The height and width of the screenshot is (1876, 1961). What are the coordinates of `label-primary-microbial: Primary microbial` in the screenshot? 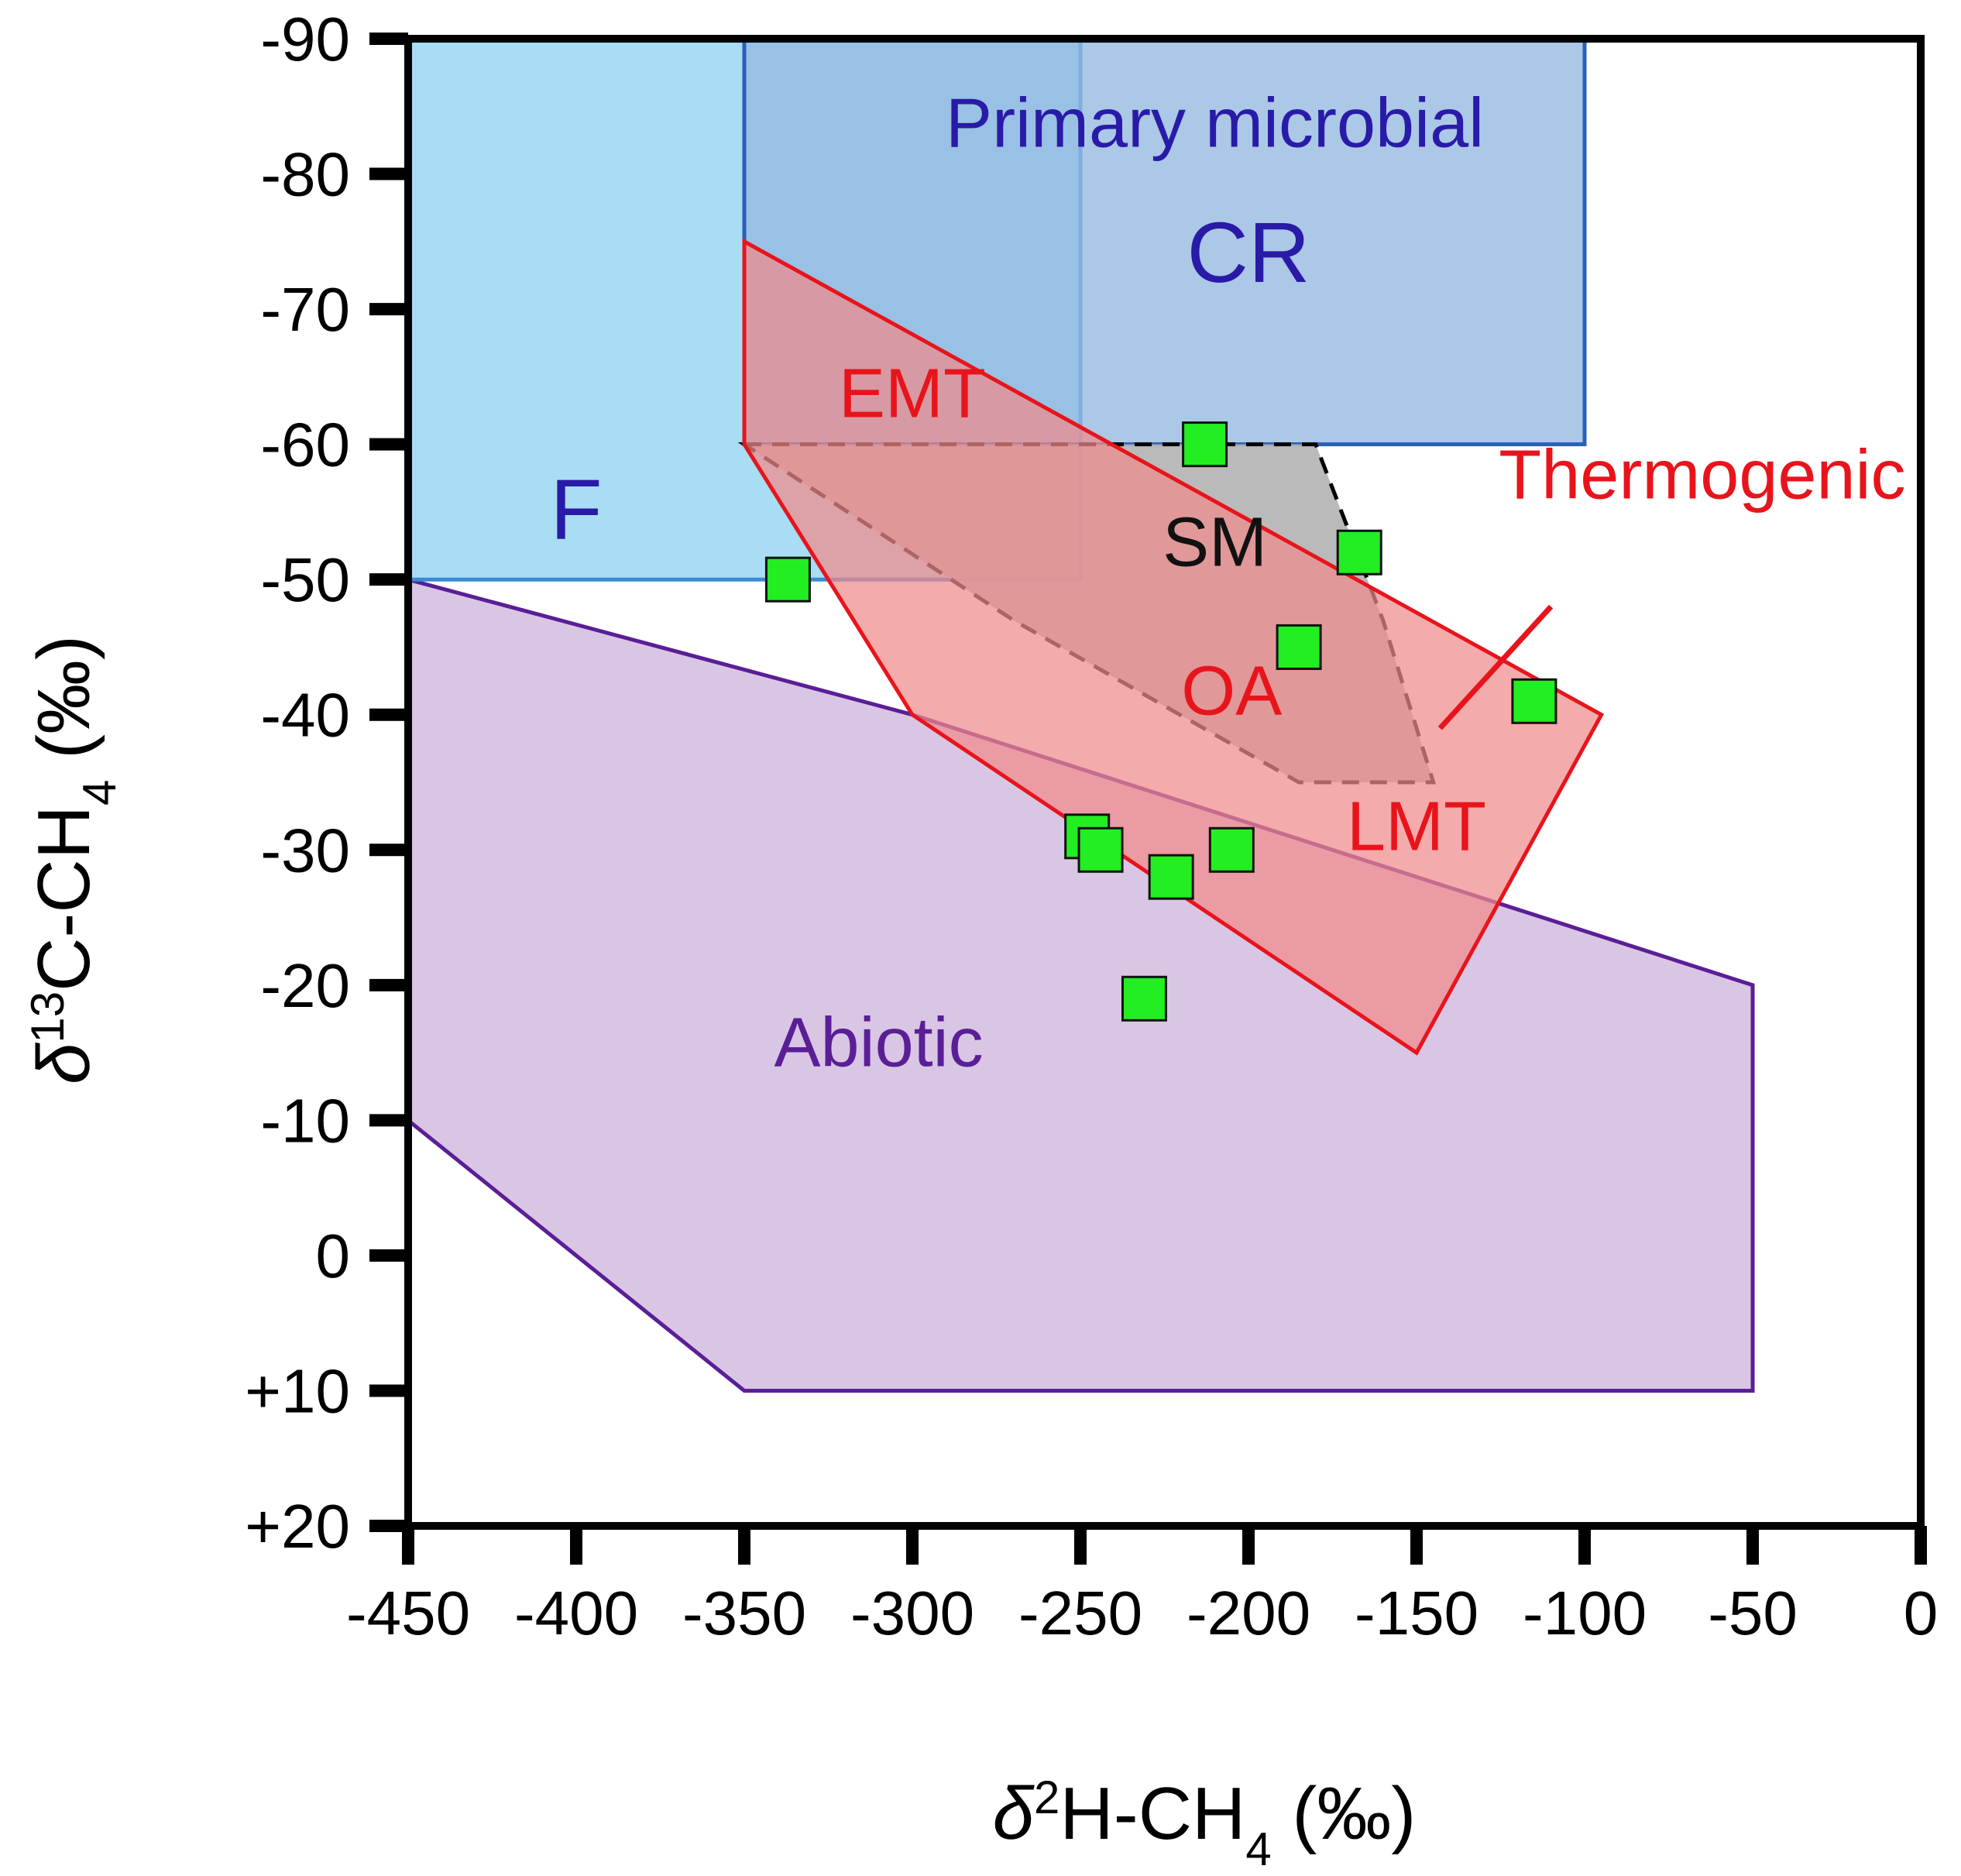 It's located at (1215, 124).